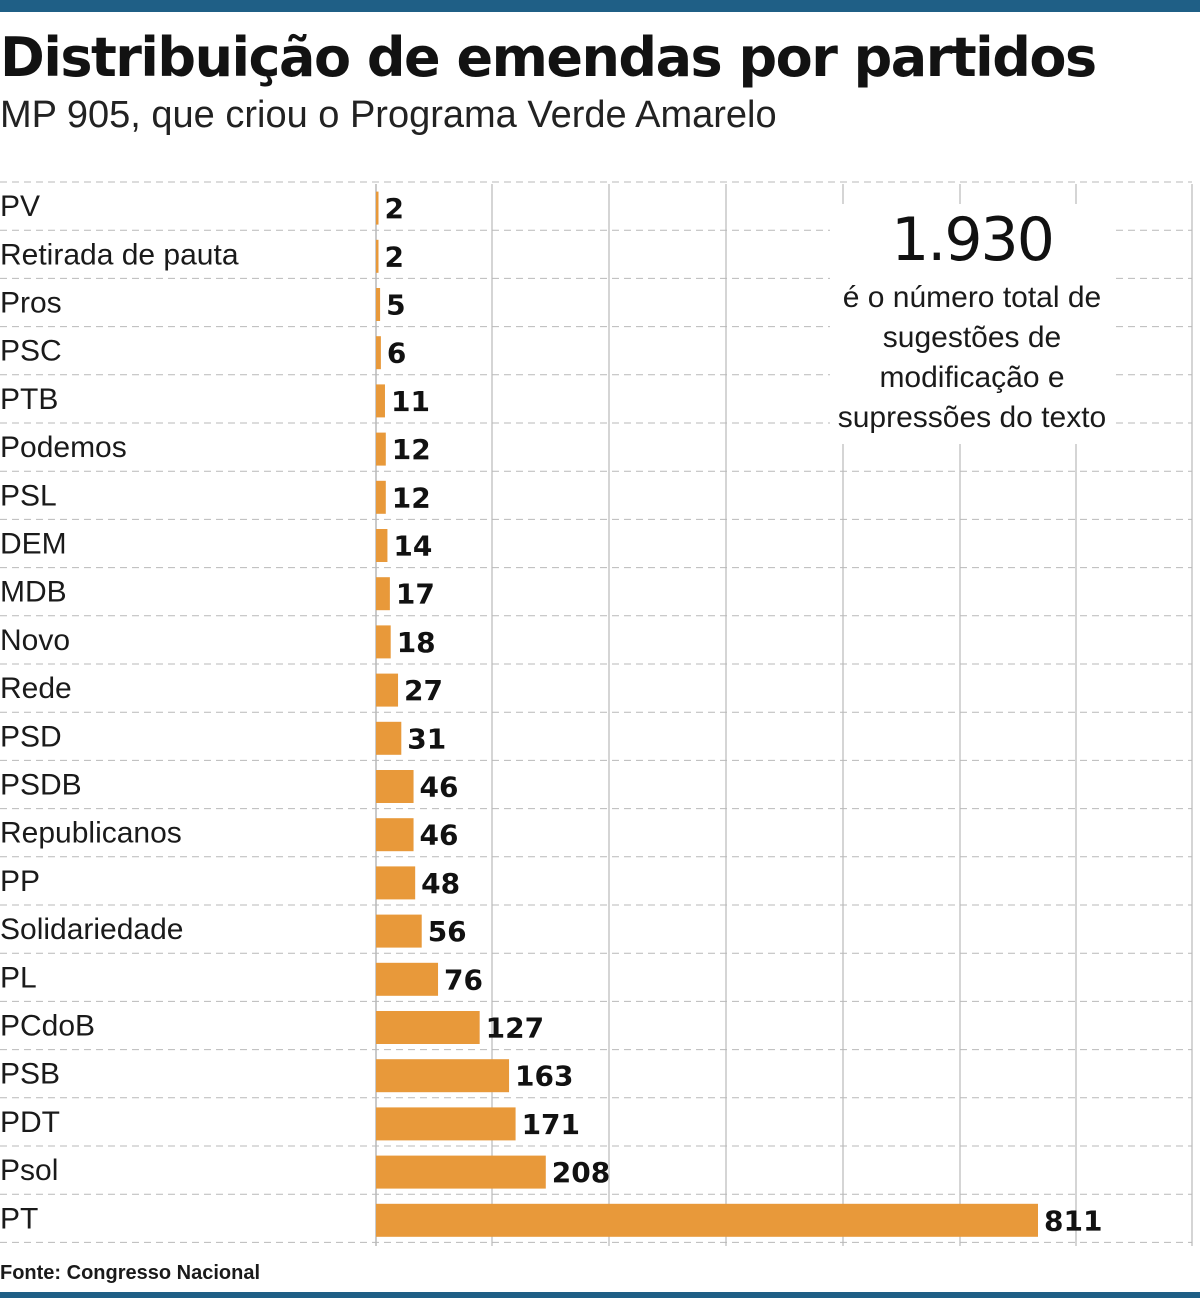 The image size is (1200, 1298). What do you see at coordinates (119, 254) in the screenshot?
I see `category-label: Retirada de pauta` at bounding box center [119, 254].